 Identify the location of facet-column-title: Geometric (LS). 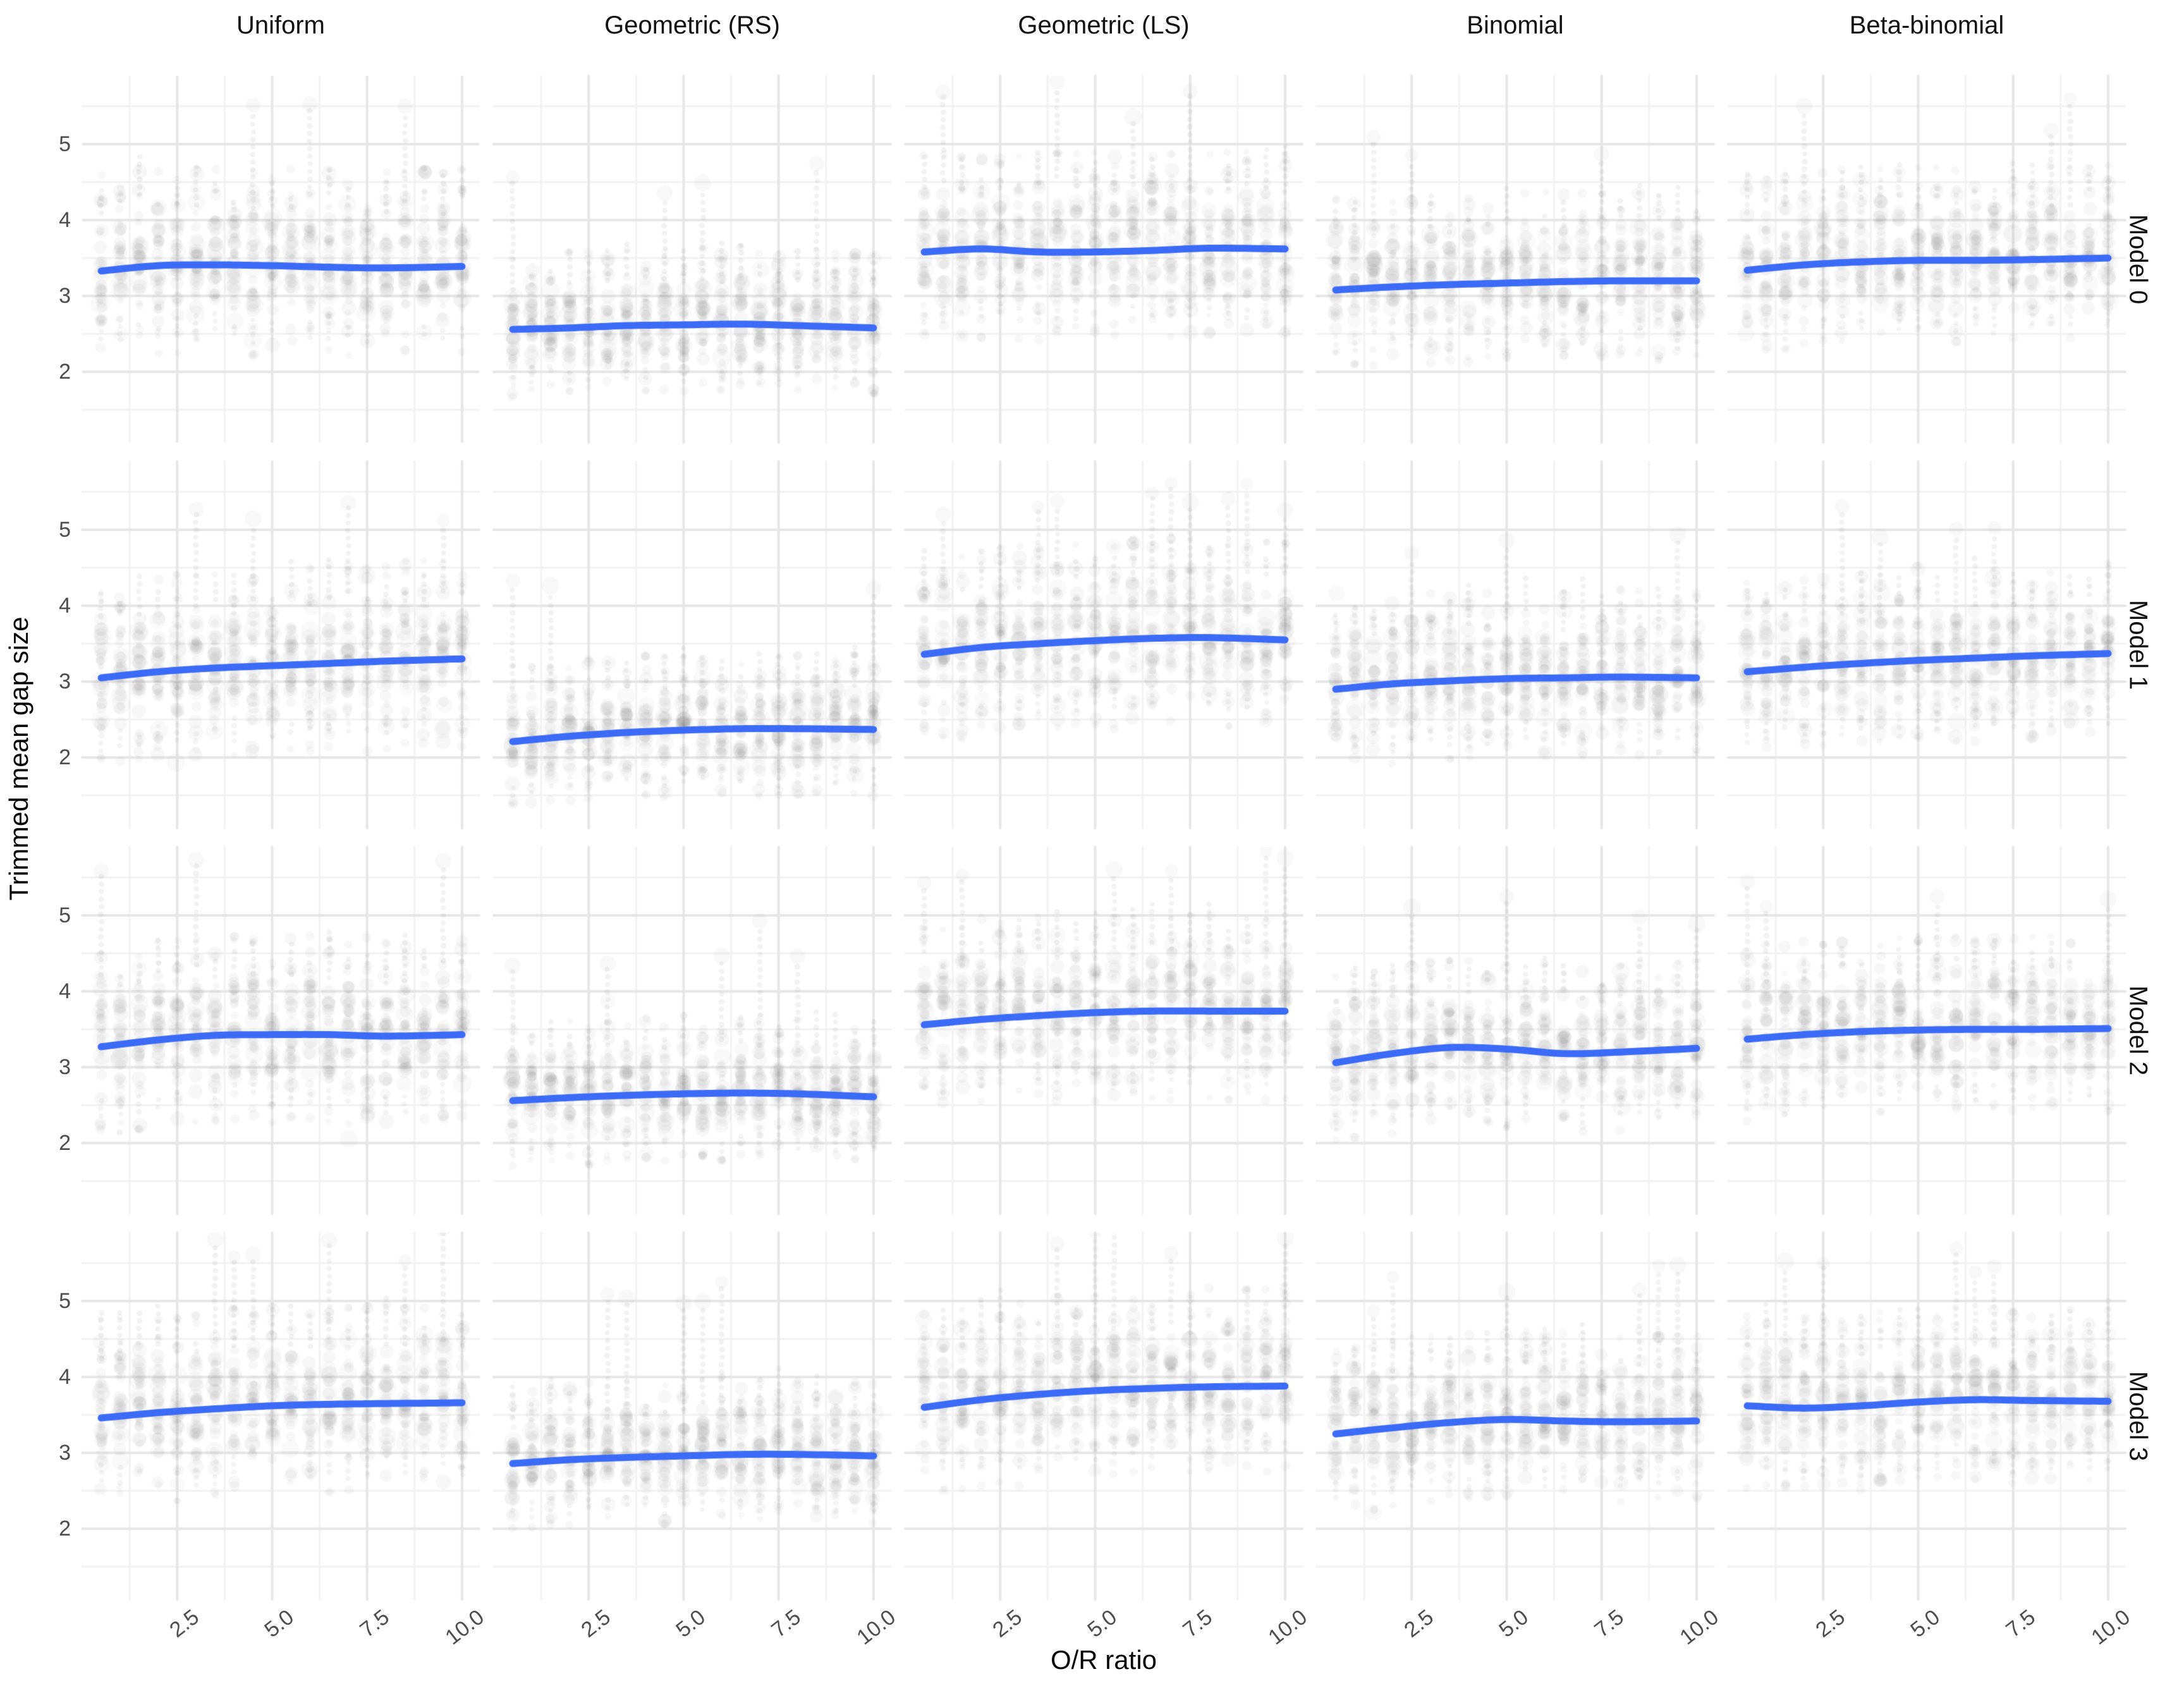
(1104, 25).